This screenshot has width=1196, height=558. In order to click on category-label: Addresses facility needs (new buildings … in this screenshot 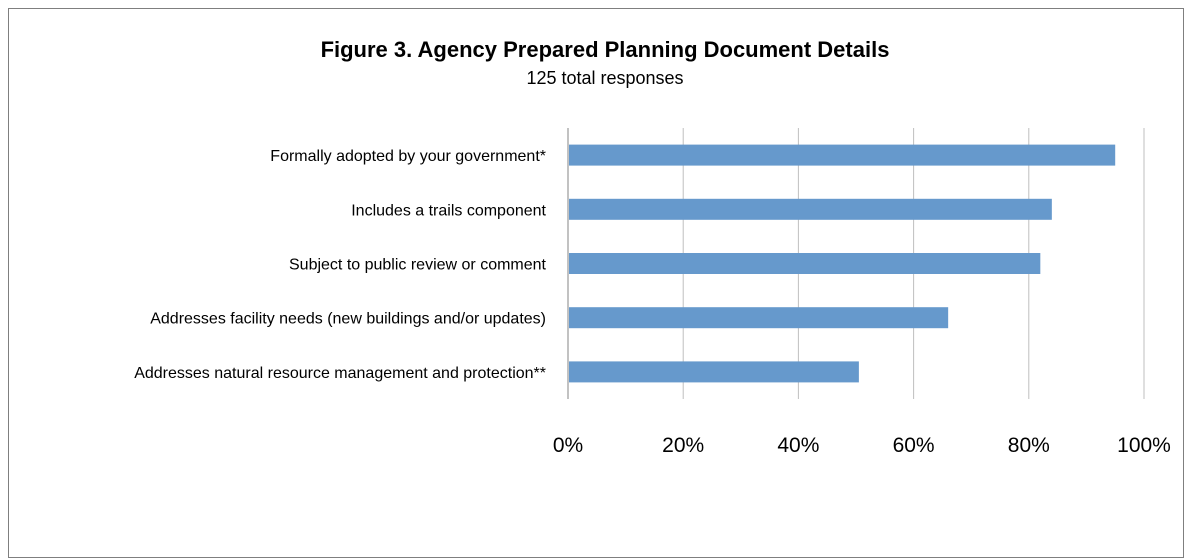, I will do `click(348, 319)`.